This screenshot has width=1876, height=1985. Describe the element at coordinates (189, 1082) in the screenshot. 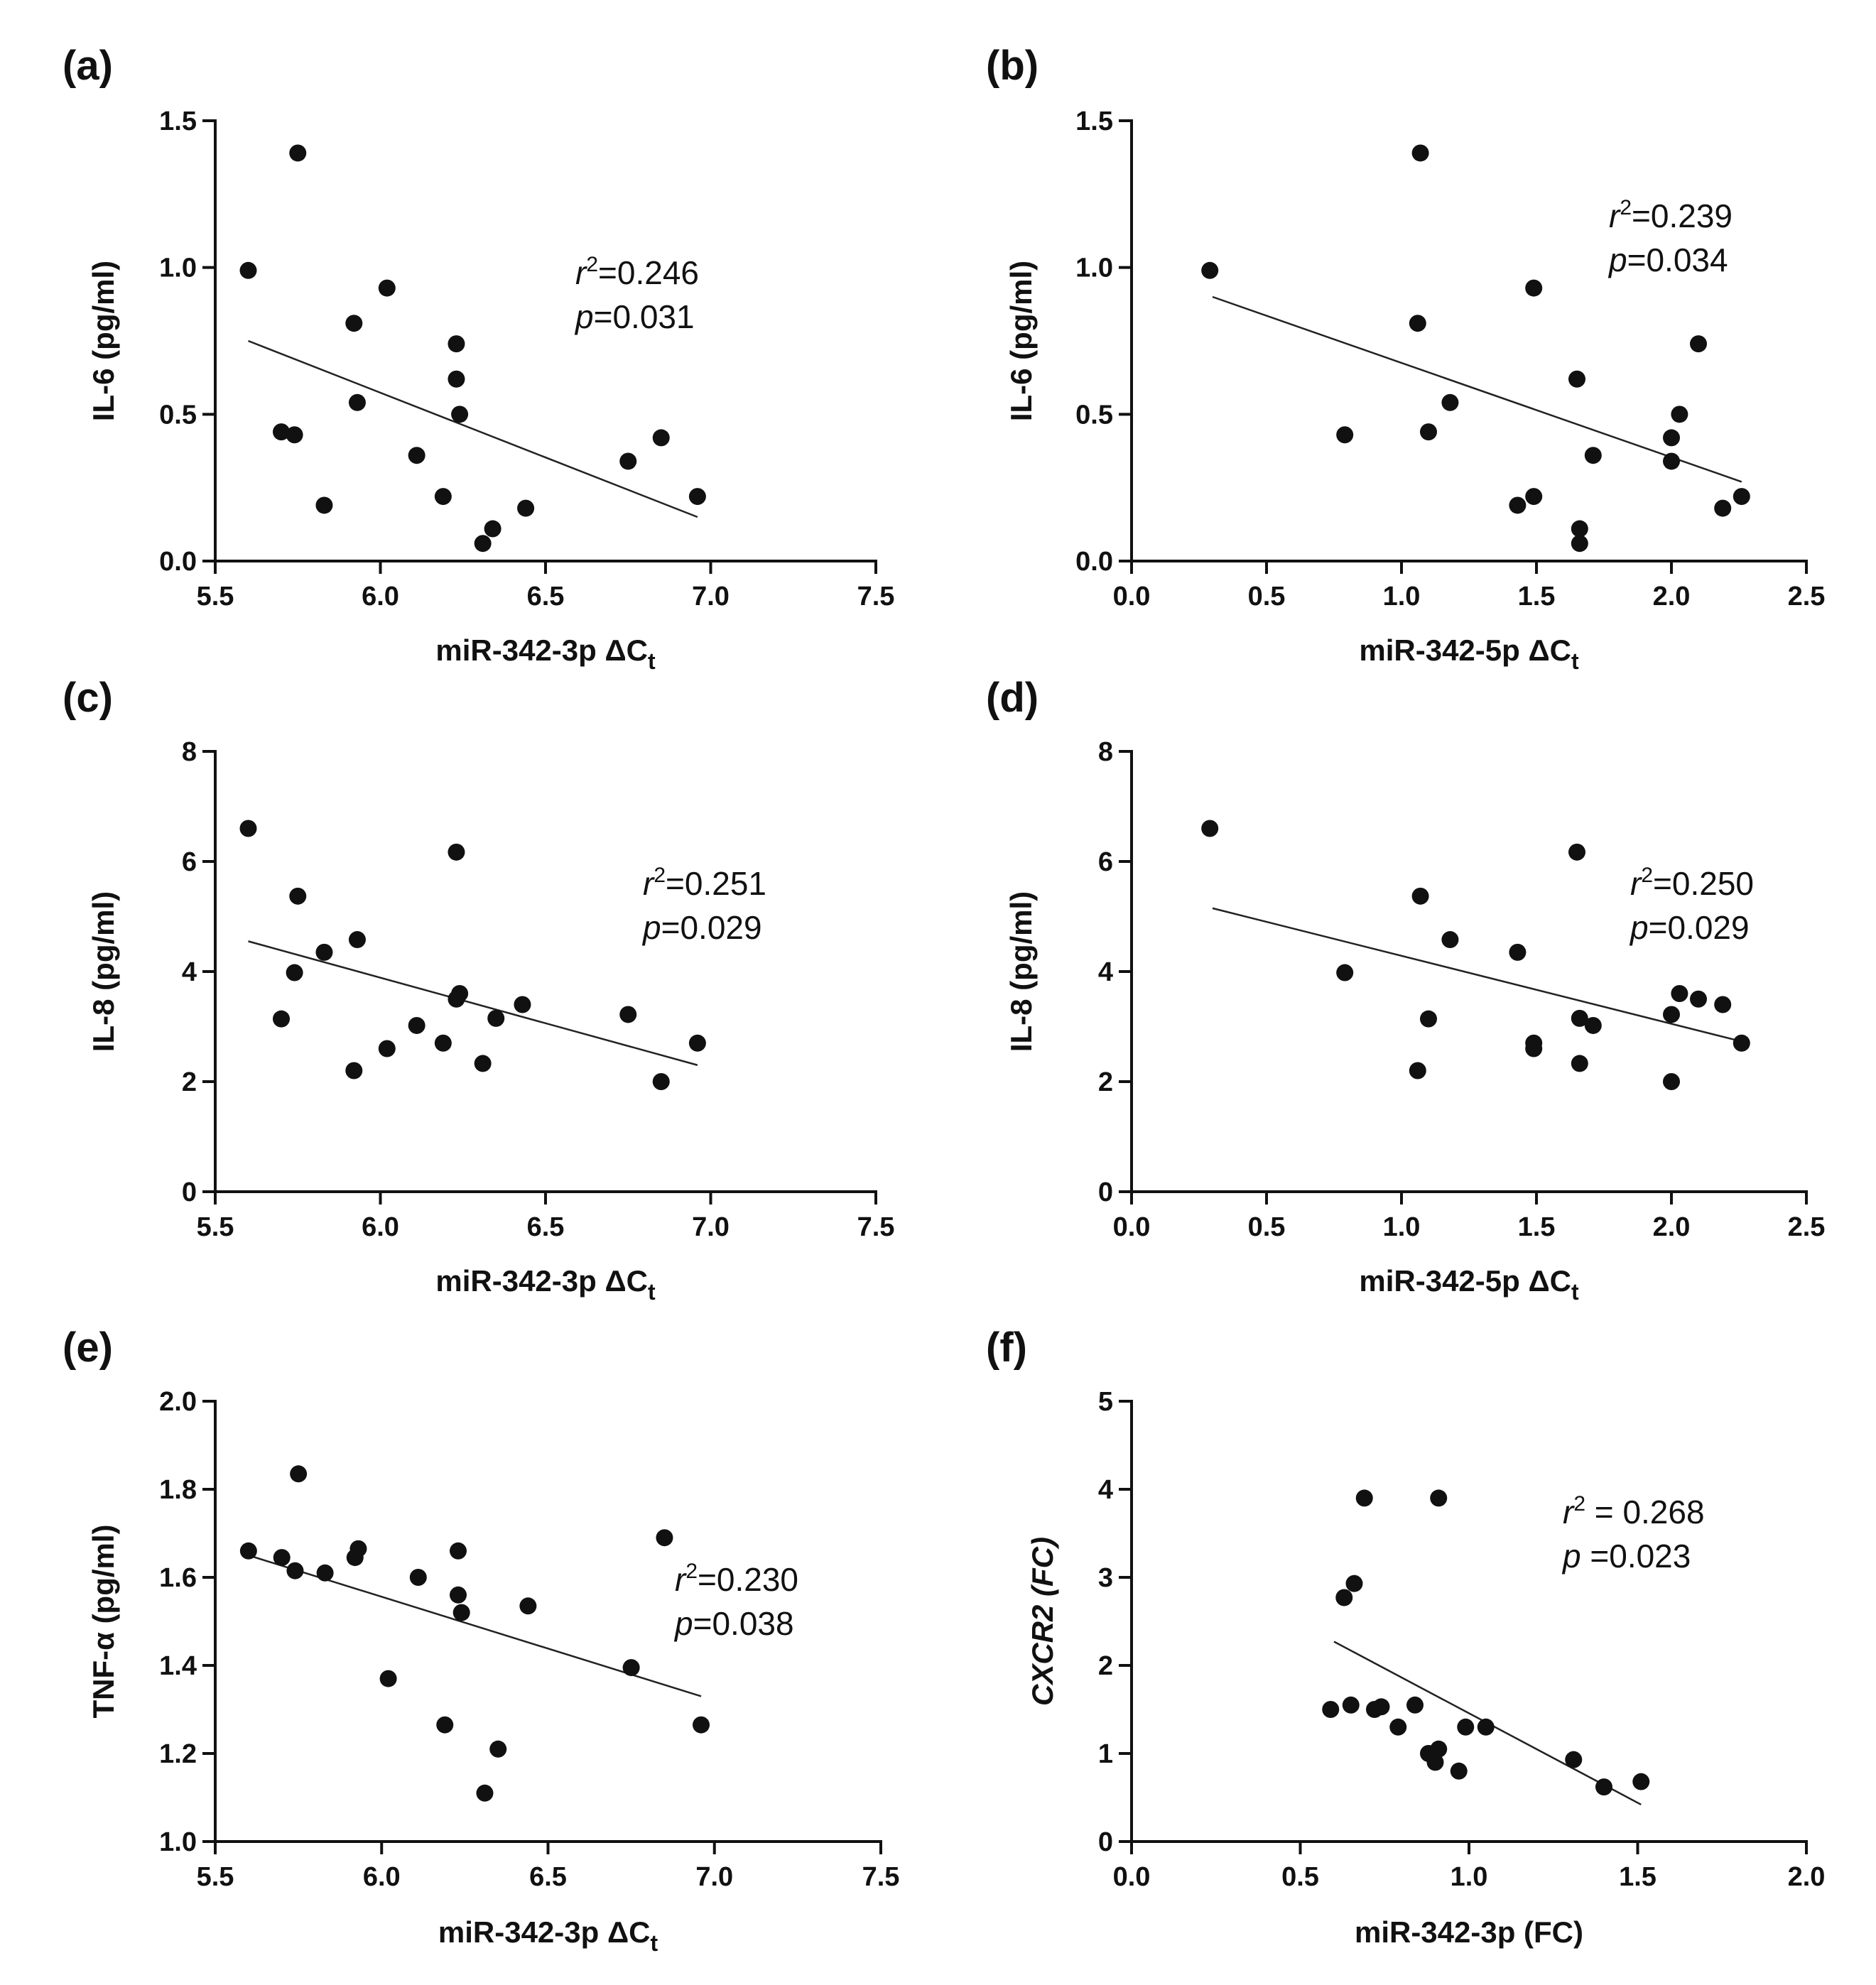

I see `panel-c-y-tick-label: 2` at that location.